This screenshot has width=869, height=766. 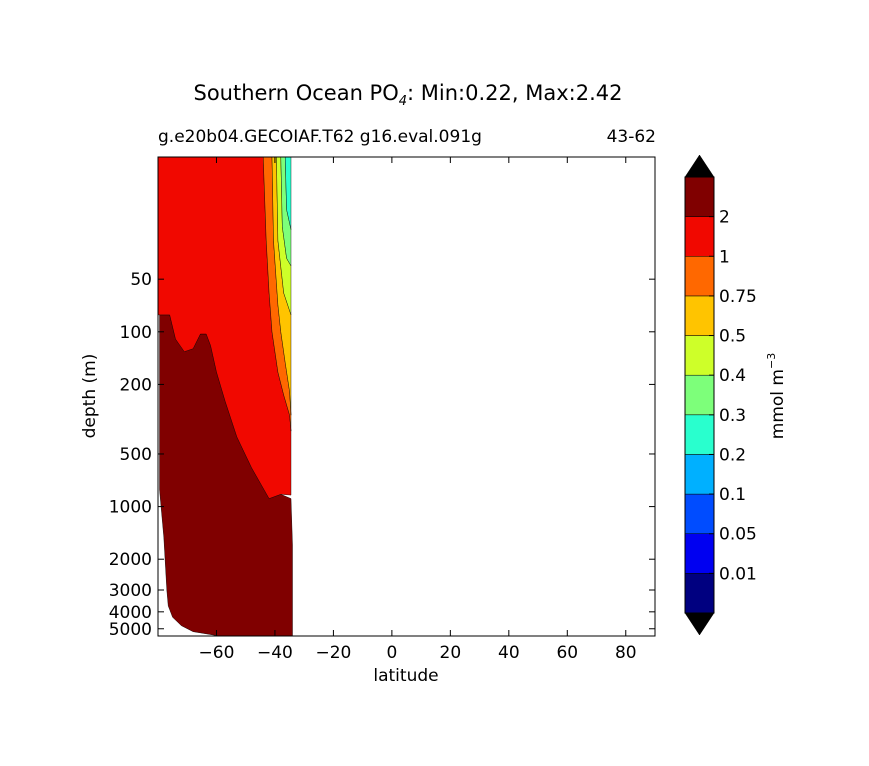 I want to click on colorbar-frame, so click(x=699, y=395).